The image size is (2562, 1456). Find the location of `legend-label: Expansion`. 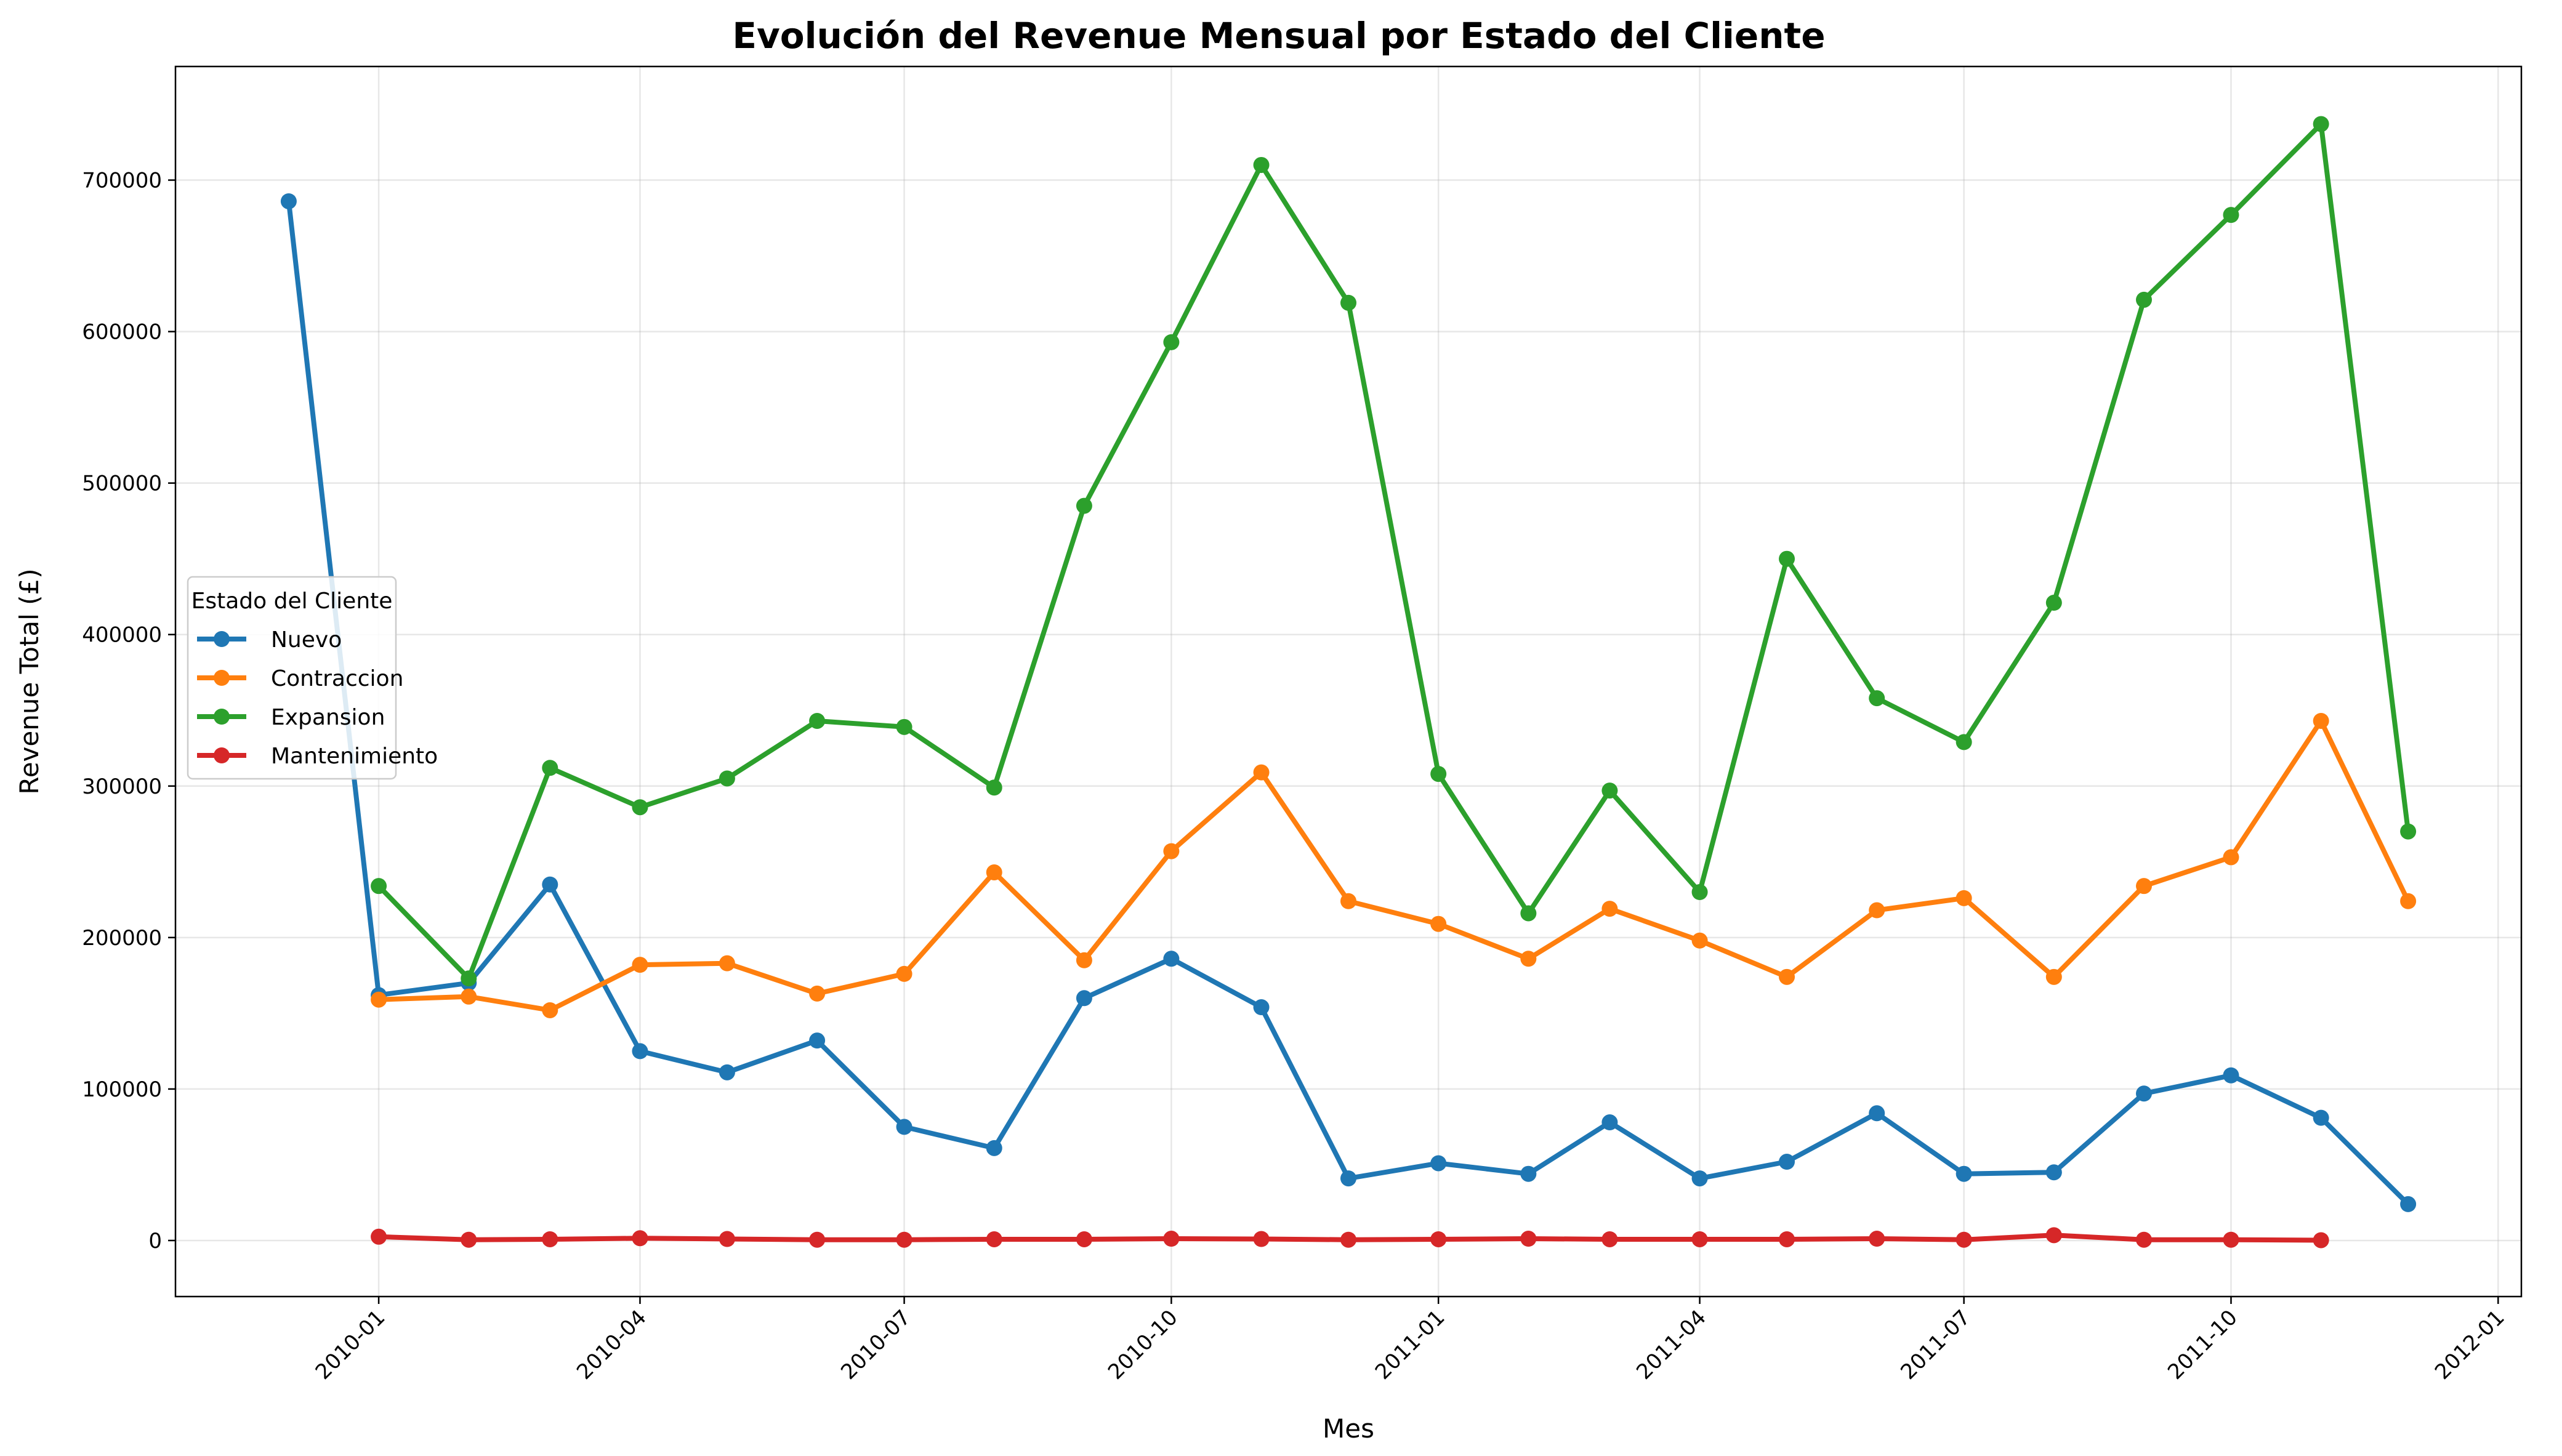

legend-label: Expansion is located at coordinates (328, 717).